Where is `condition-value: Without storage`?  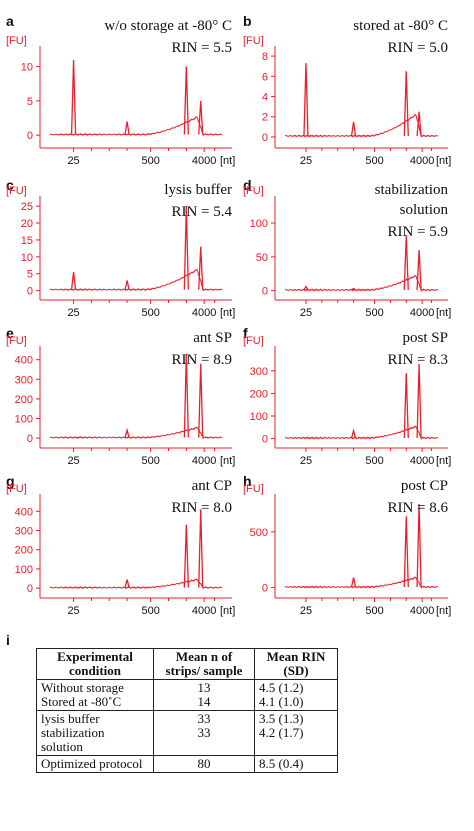
condition-value: Without storage is located at coordinates (82, 687).